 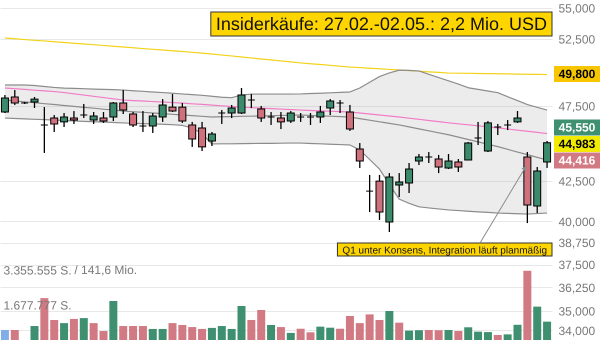 I want to click on annotation: / 141,6 Mio., so click(x=106, y=270).